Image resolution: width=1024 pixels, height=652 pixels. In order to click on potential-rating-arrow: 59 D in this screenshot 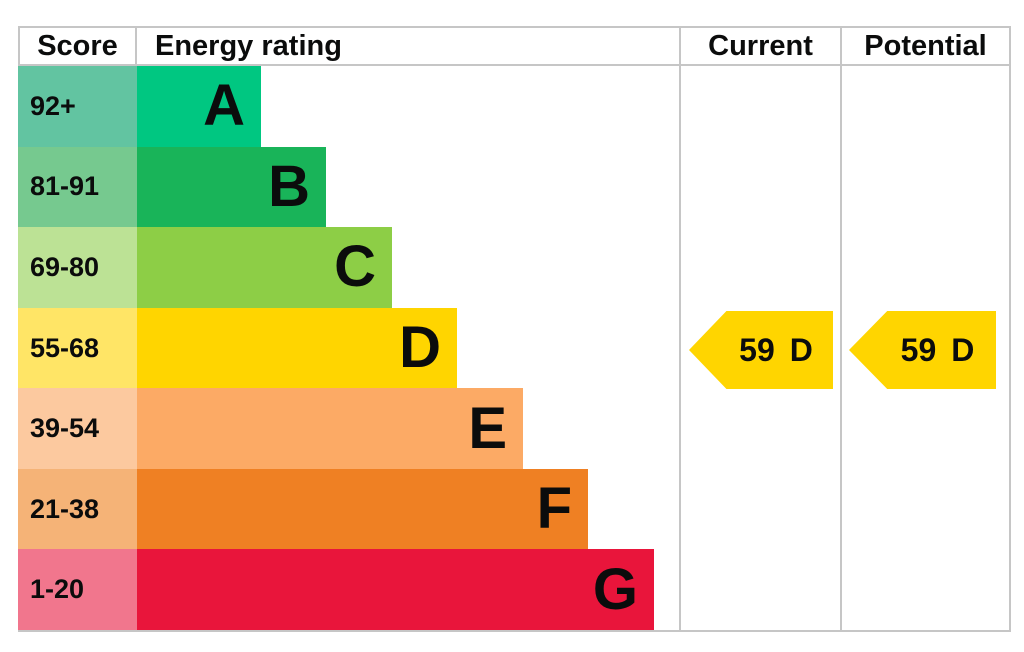, I will do `click(922, 350)`.